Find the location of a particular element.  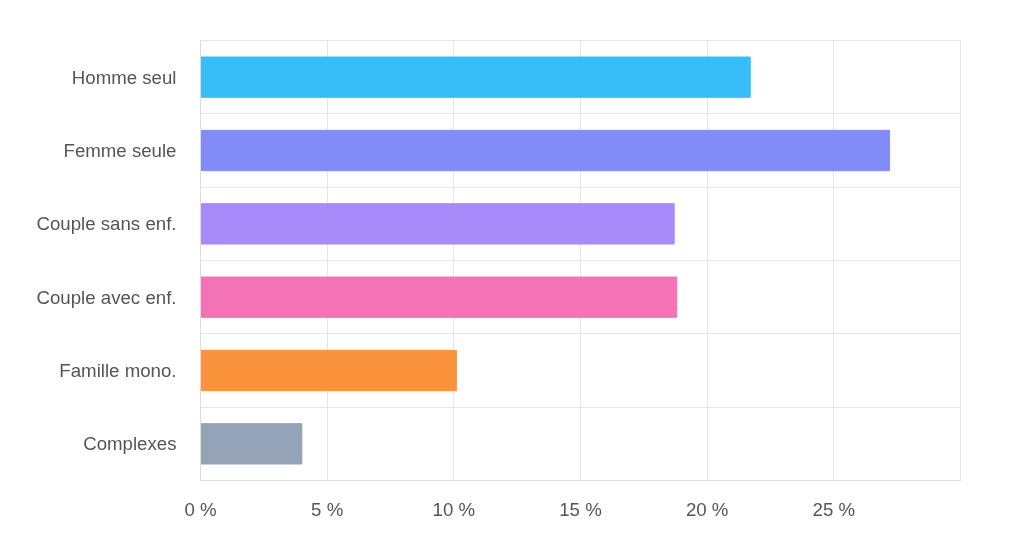

y-tick-label: Famille mono. is located at coordinates (118, 370).